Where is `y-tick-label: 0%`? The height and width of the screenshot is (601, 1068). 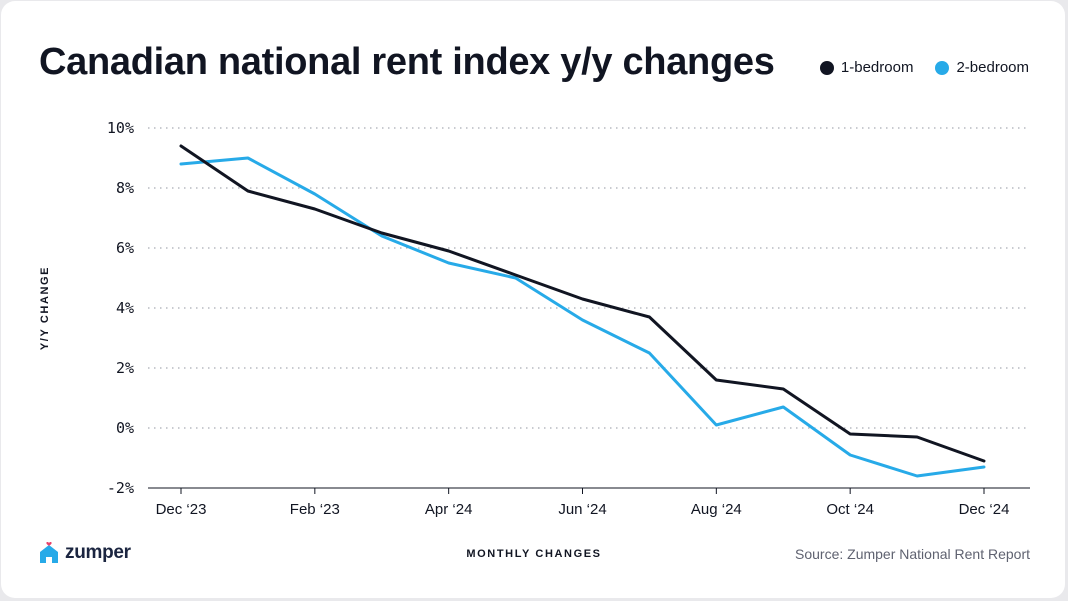
y-tick-label: 0% is located at coordinates (125, 428).